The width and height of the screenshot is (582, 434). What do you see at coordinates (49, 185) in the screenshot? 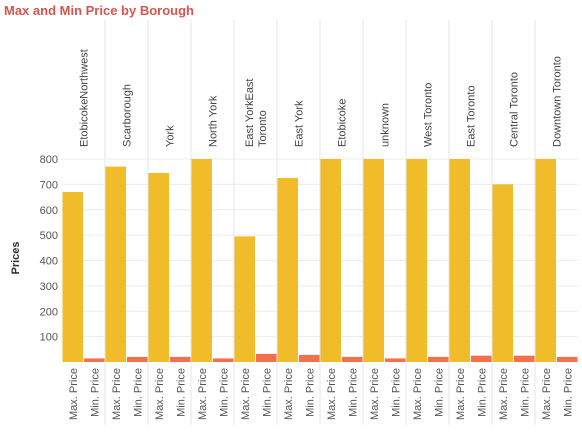
I see `y-tick-label: 700` at bounding box center [49, 185].